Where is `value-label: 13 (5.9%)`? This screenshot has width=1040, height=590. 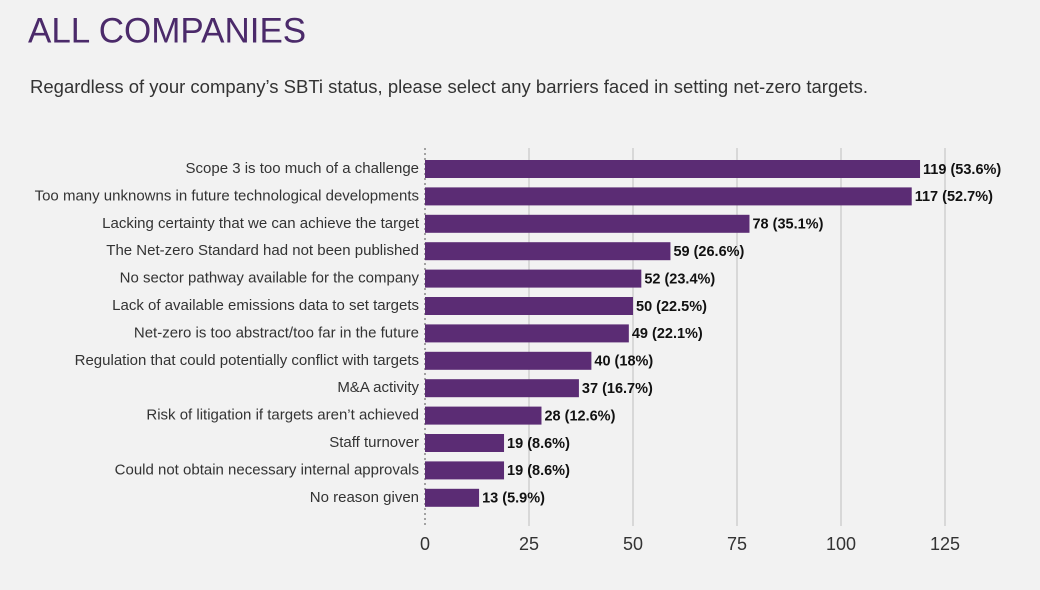 value-label: 13 (5.9%) is located at coordinates (513, 499).